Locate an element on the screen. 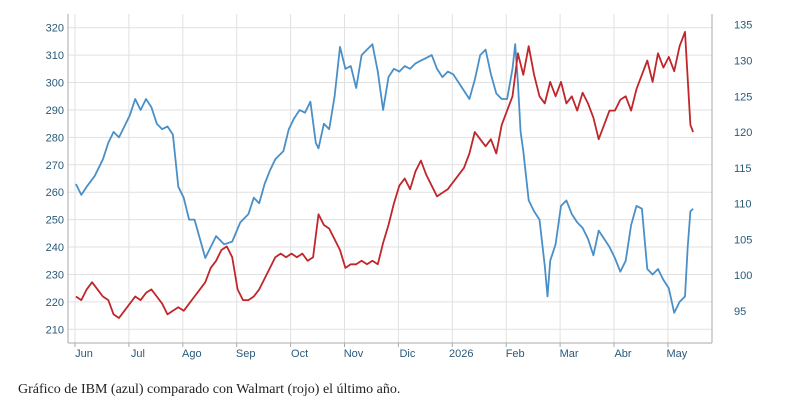  x-tick-label: Mar is located at coordinates (569, 354).